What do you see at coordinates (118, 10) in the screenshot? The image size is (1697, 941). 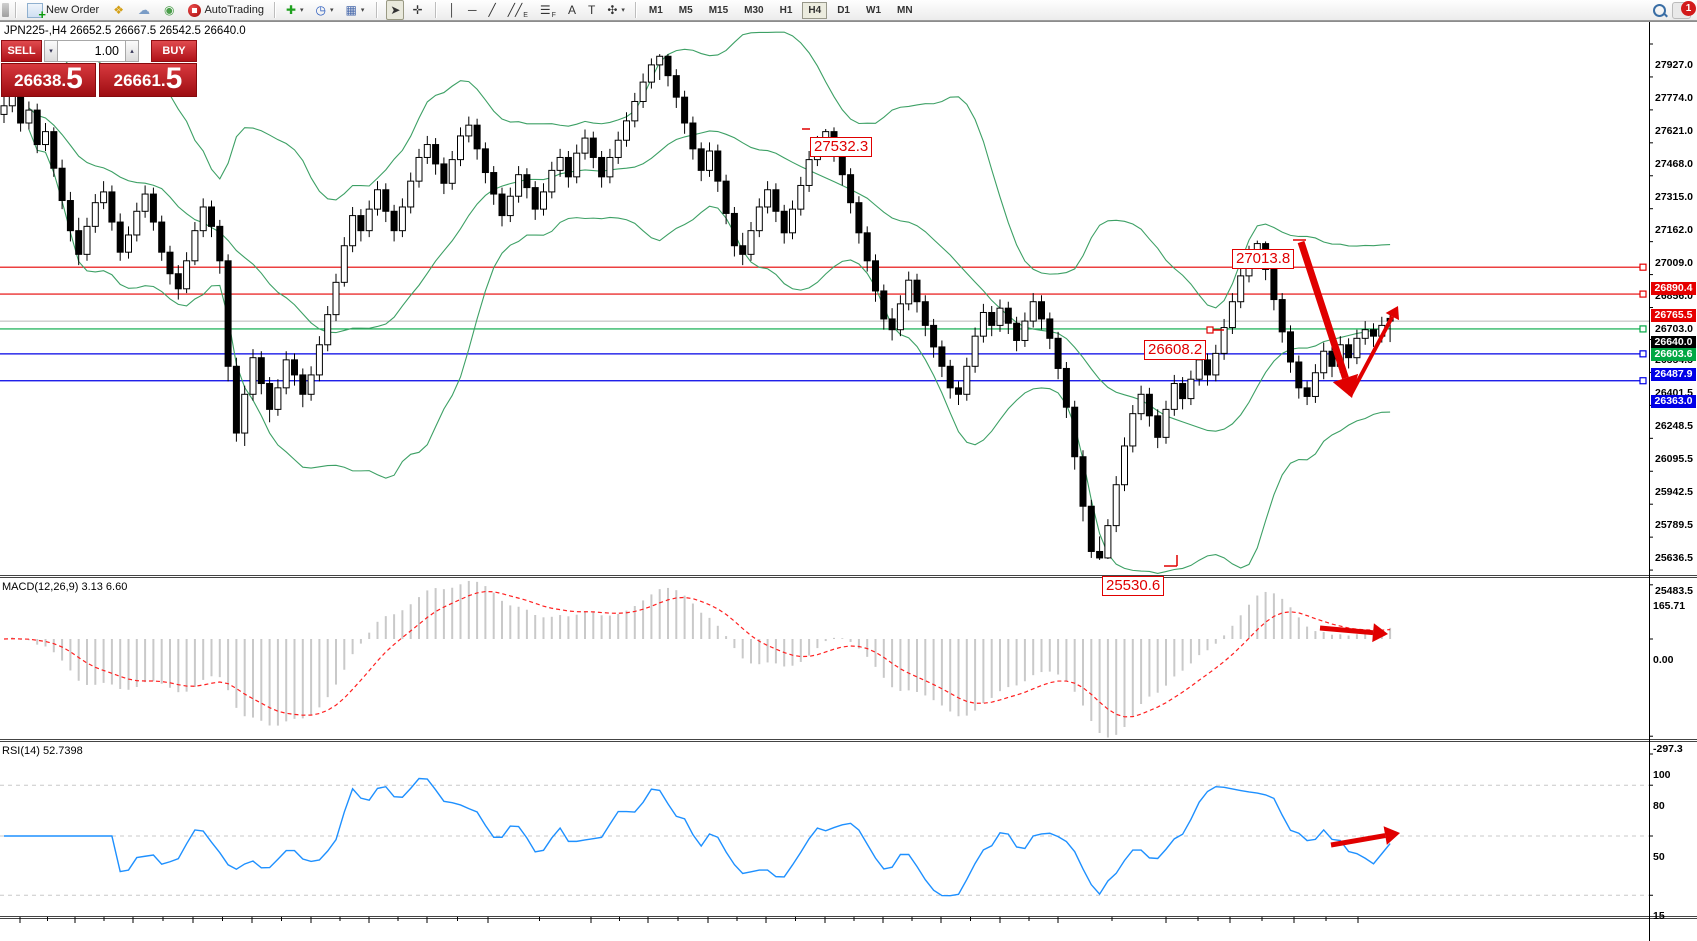 I see `charts-button: ❖` at bounding box center [118, 10].